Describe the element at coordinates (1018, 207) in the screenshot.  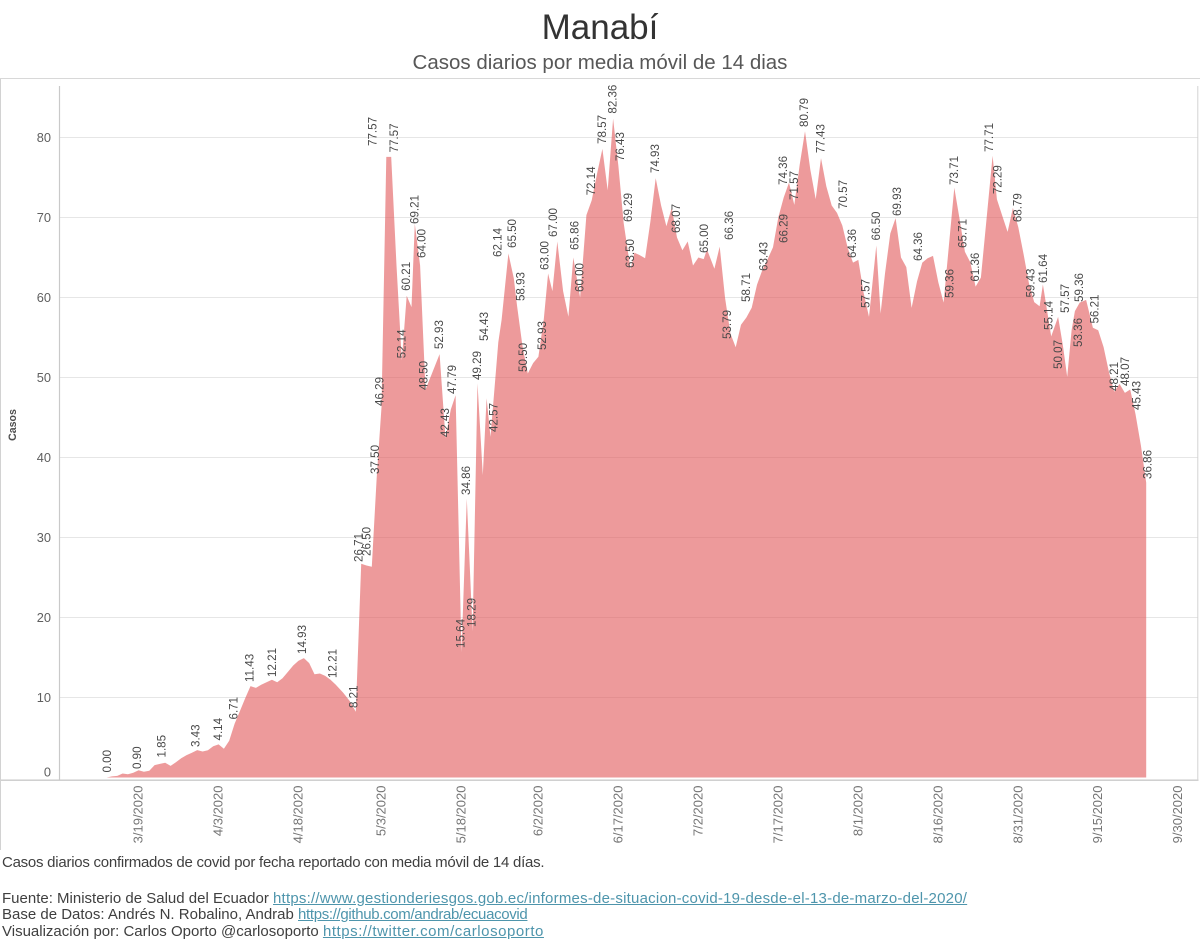
I see `svg-text: 68.79` at that location.